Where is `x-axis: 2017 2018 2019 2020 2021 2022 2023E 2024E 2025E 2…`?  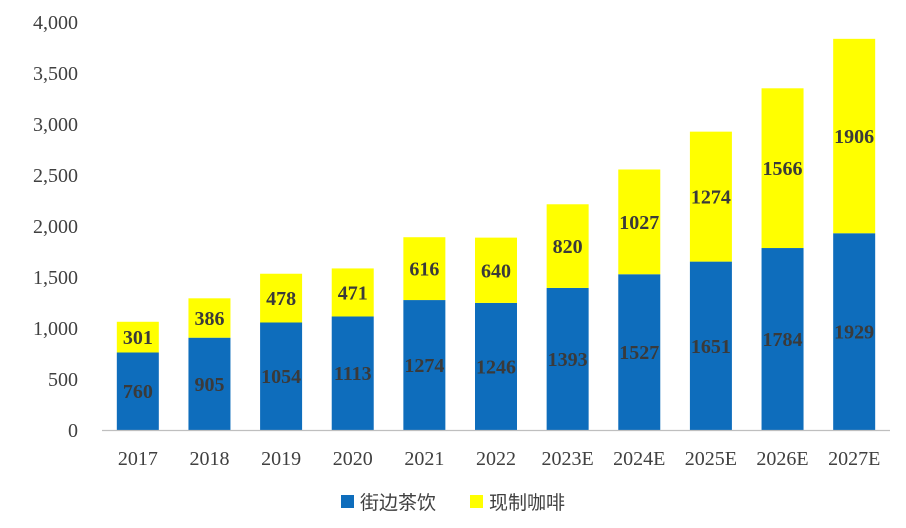 x-axis: 2017 2018 2019 2020 2021 2022 2023E 2024E 2025E 2… is located at coordinates (496, 449).